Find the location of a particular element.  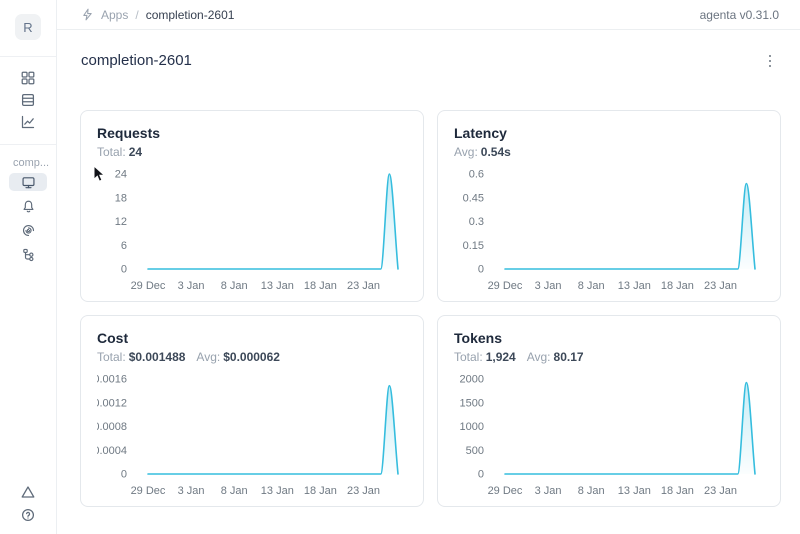

card-stats: Total: 24 is located at coordinates (252, 152).